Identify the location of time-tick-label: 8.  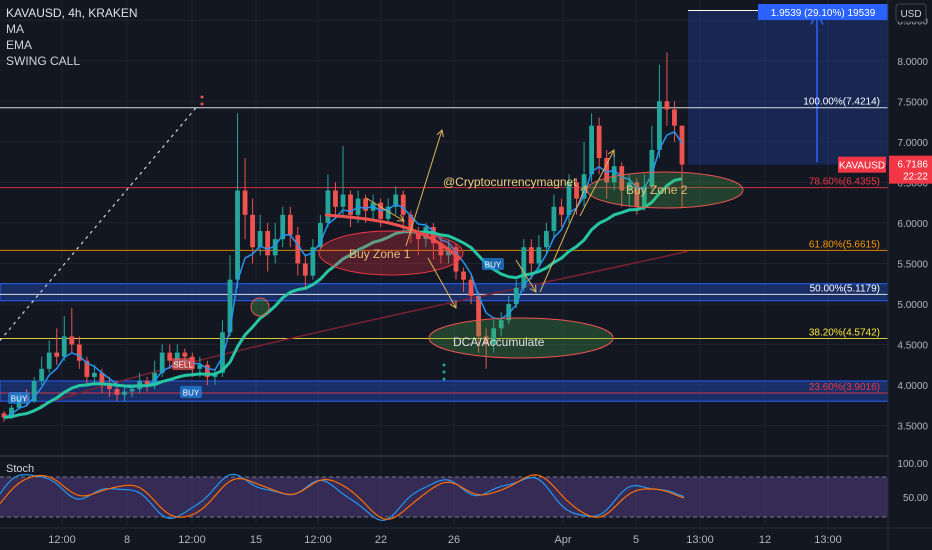
(127, 540).